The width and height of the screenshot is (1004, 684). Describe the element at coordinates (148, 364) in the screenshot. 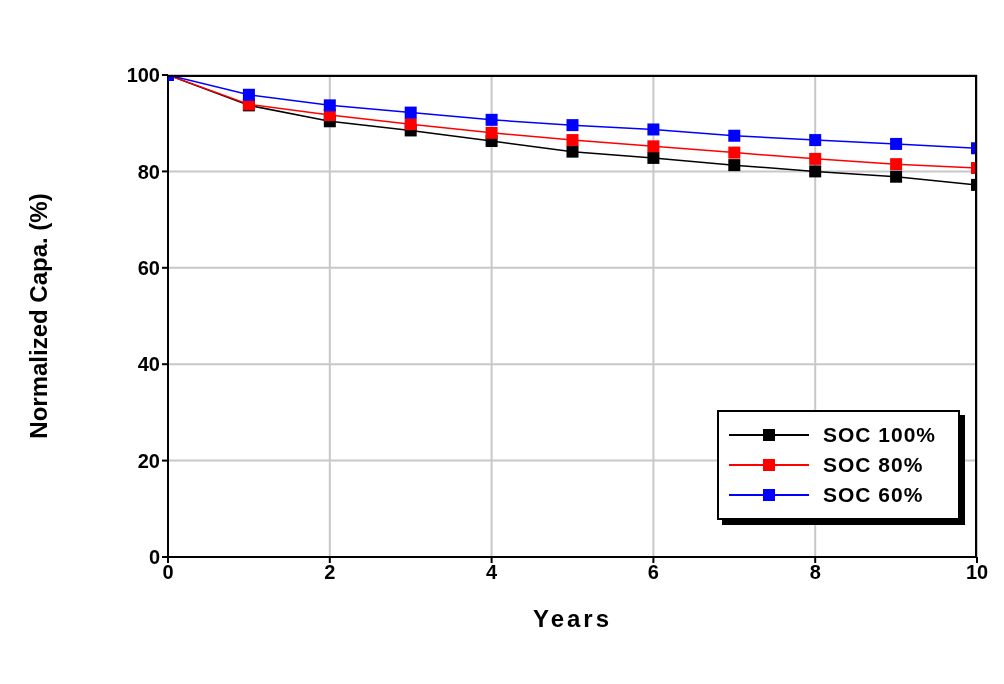

I see `y-tick-label: 40` at that location.